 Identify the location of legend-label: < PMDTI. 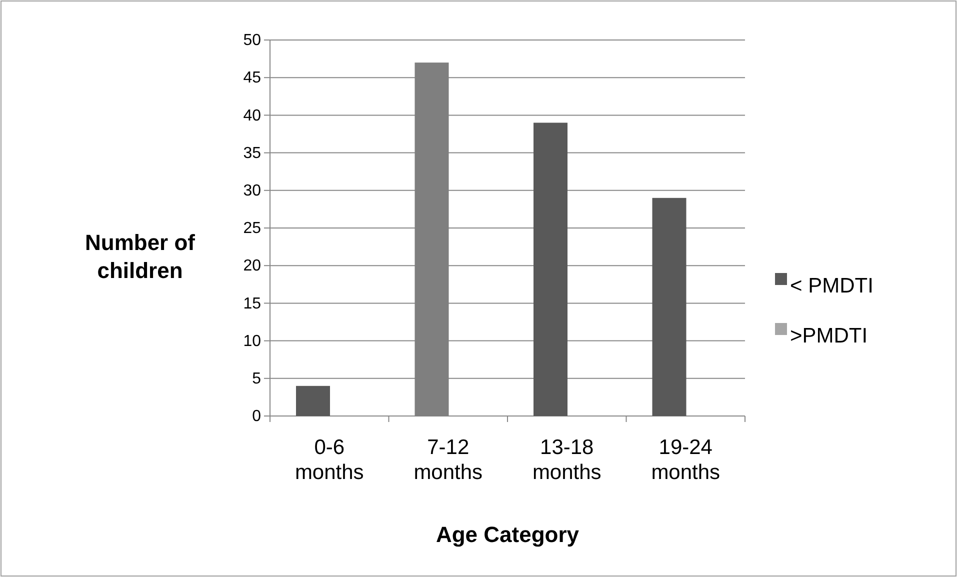
(832, 286).